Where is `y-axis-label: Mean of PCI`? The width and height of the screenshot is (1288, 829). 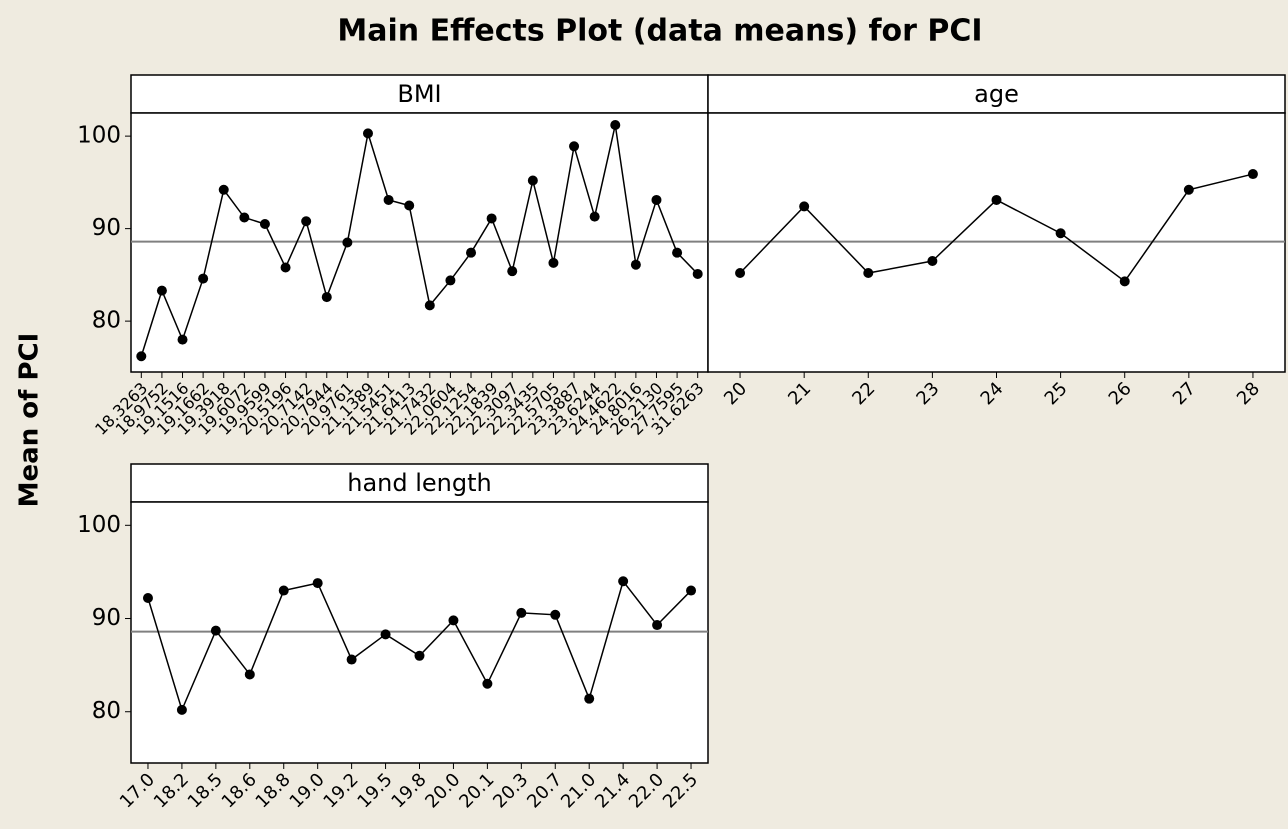
y-axis-label: Mean of PCI is located at coordinates (30, 420).